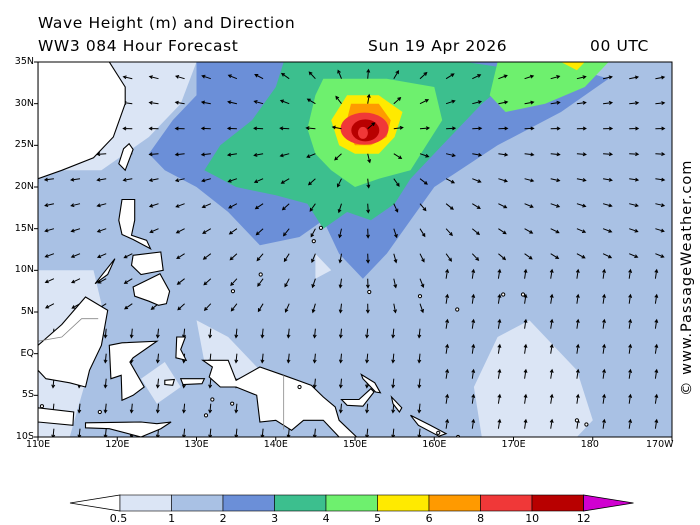  What do you see at coordinates (589, 444) in the screenshot?
I see `lon-label: 180` at bounding box center [589, 444].